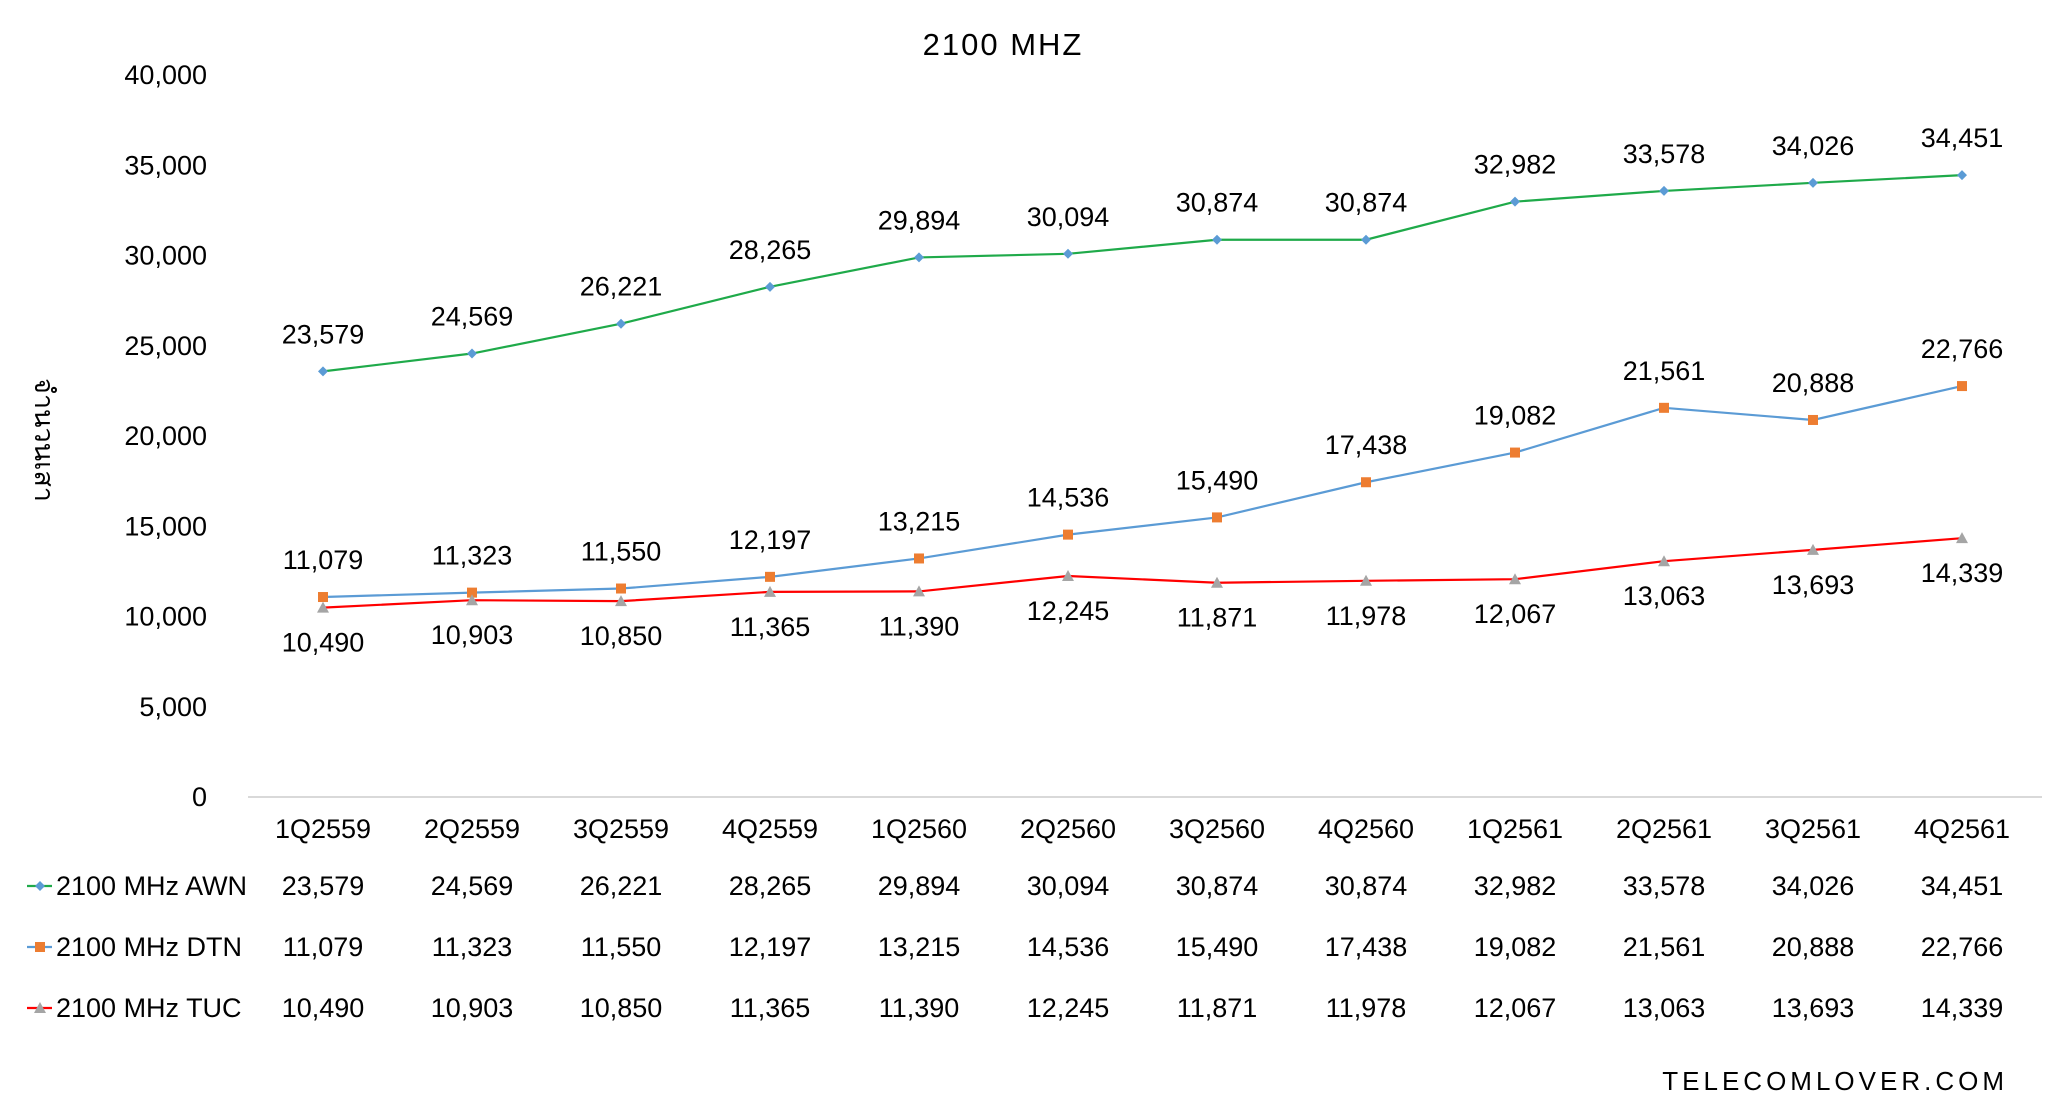  I want to click on y-tick-label: 40,000, so click(165, 75).